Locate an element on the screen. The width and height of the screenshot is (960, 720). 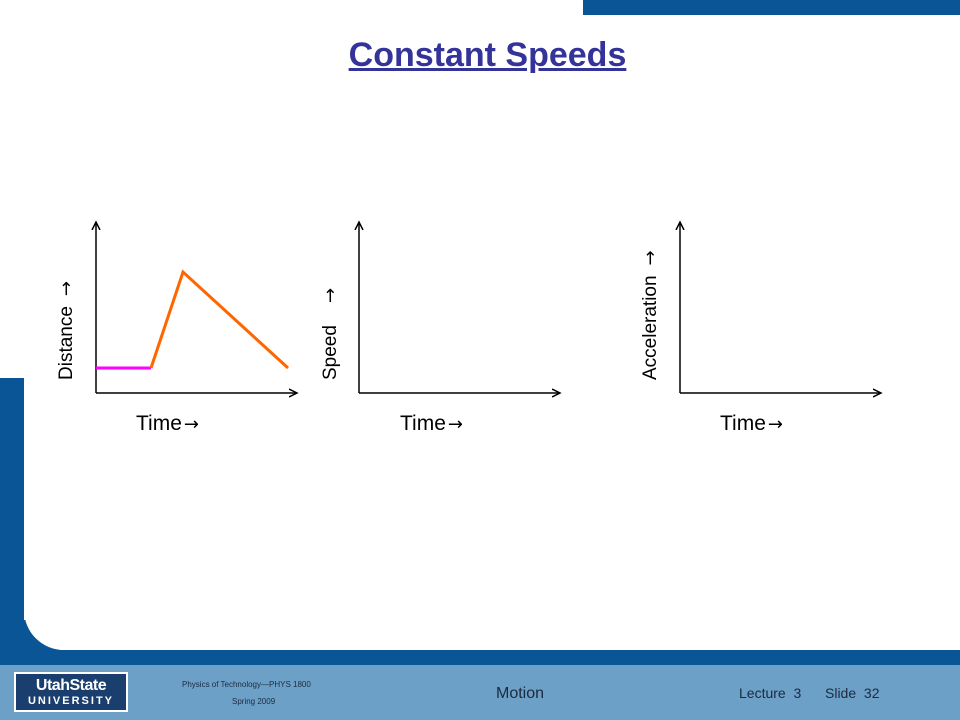
distance-time-label: Time → is located at coordinates (167, 423).